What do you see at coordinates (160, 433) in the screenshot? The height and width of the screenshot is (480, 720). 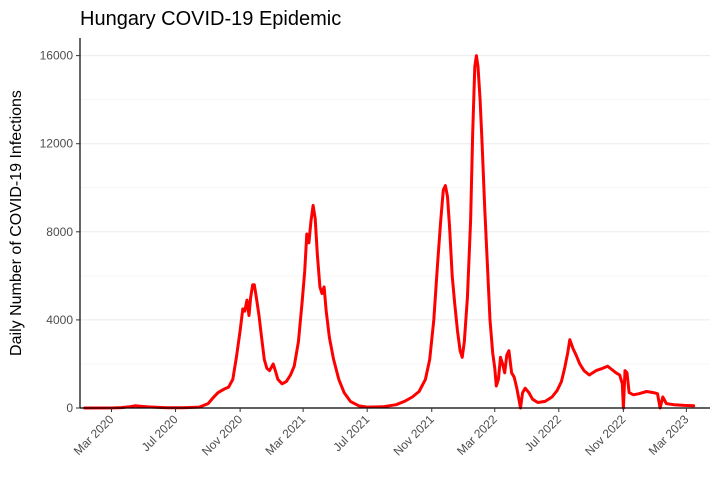 I see `x-tick-label: Jul 2020` at bounding box center [160, 433].